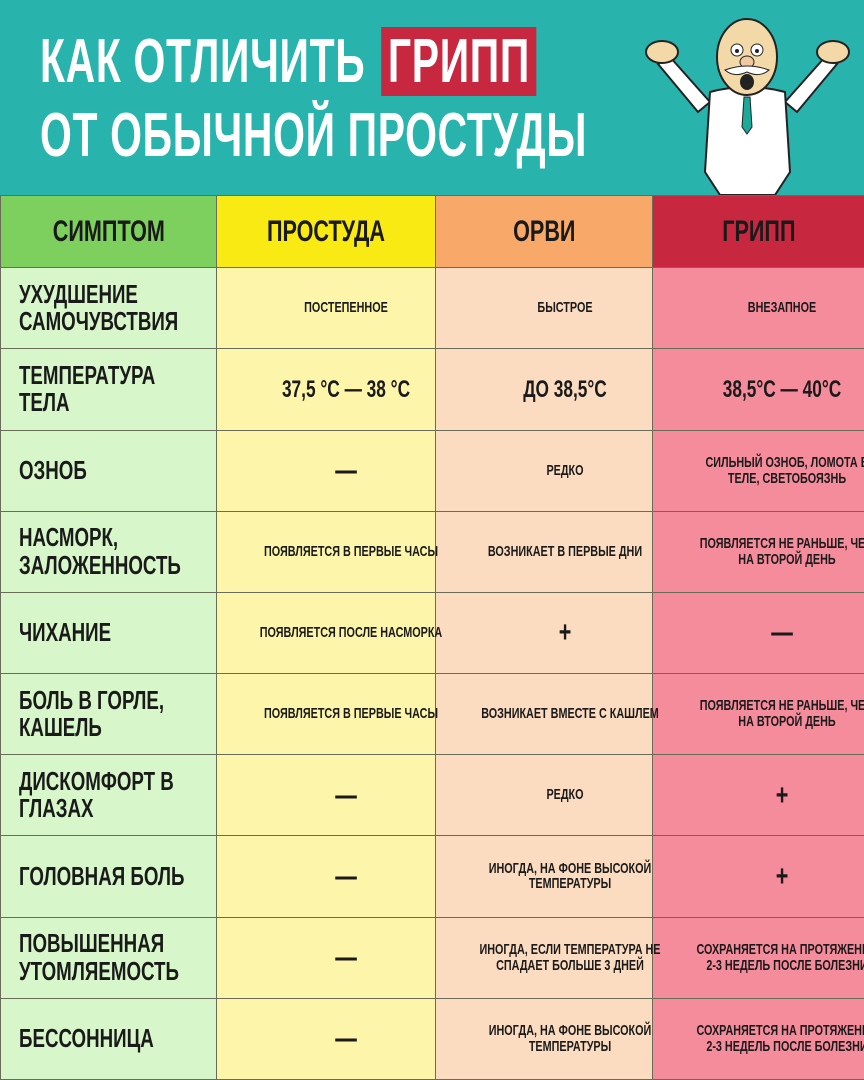  Describe the element at coordinates (544, 551) in the screenshot. I see `arvi-cell: ВОЗНИКАЕТ В ПЕРВЫЕ ДНИ` at that location.